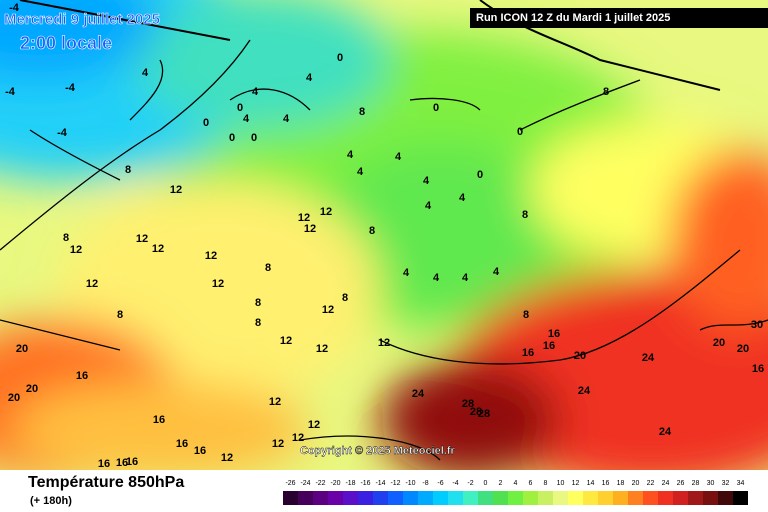  Describe the element at coordinates (51, 501) in the screenshot. I see `footer-lead: (+ 180h)` at that location.